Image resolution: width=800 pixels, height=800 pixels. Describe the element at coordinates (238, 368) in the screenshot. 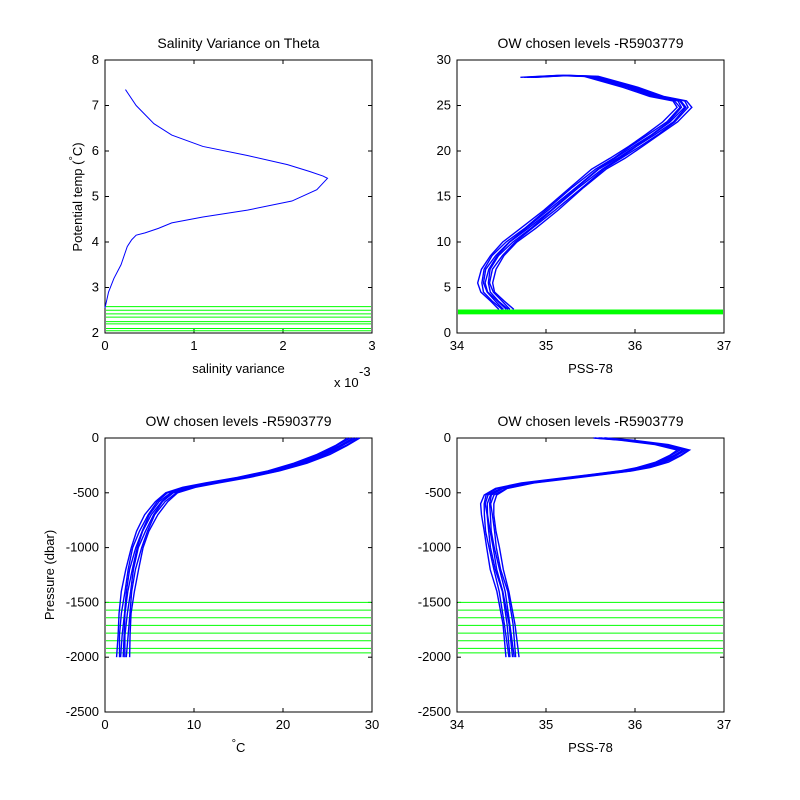

I see `x-axis-label: salinity variance` at that location.